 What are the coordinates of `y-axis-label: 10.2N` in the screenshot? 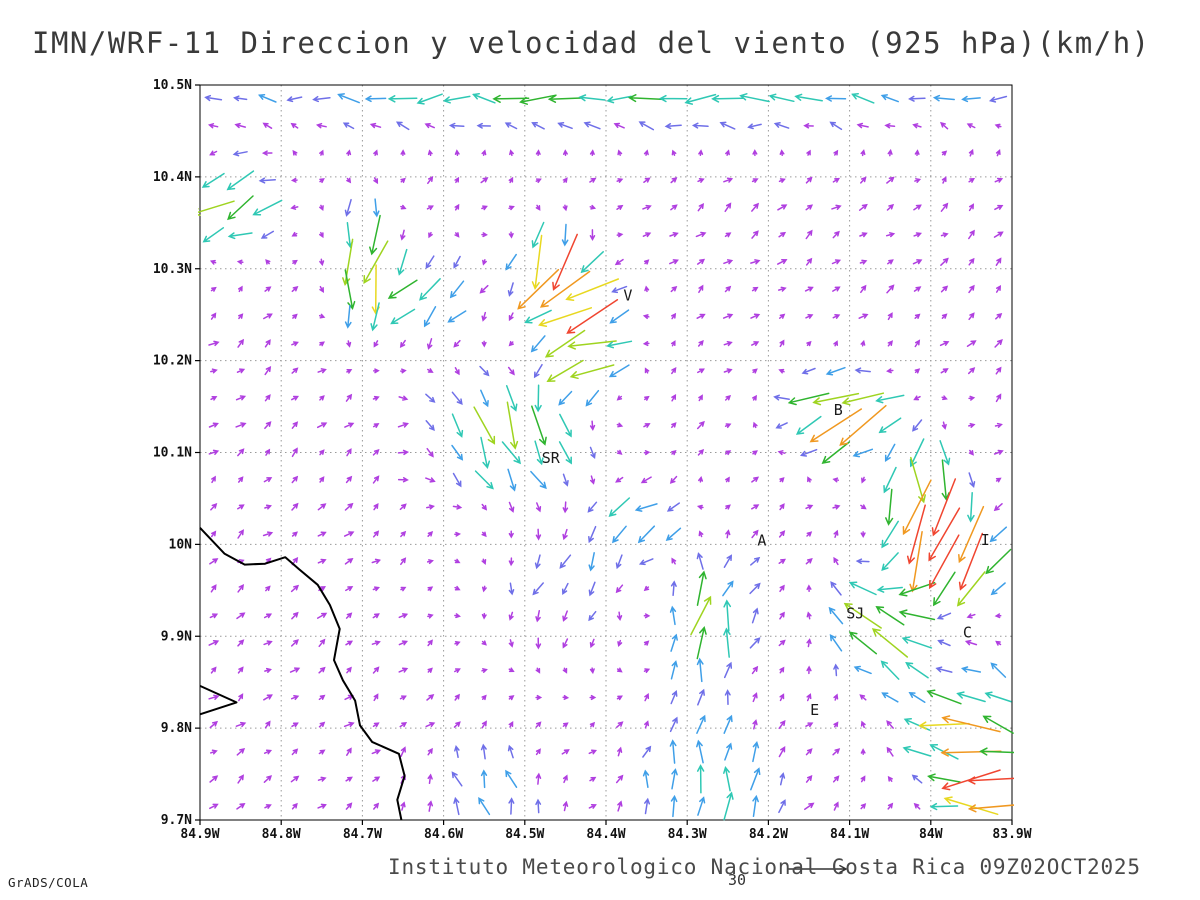 It's located at (172, 361).